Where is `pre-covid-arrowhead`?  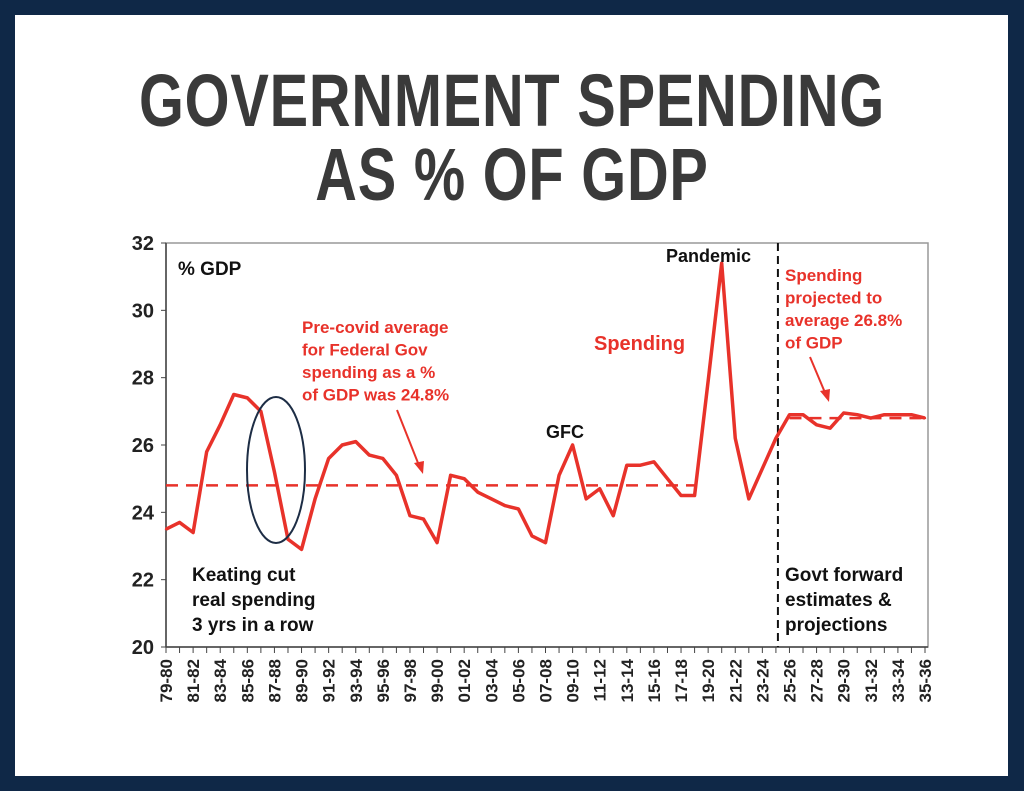 pre-covid-arrowhead is located at coordinates (419, 467).